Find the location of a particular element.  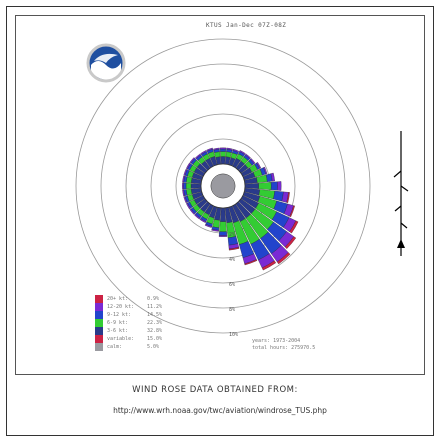

legend-label: variable: is located at coordinates (121, 339).